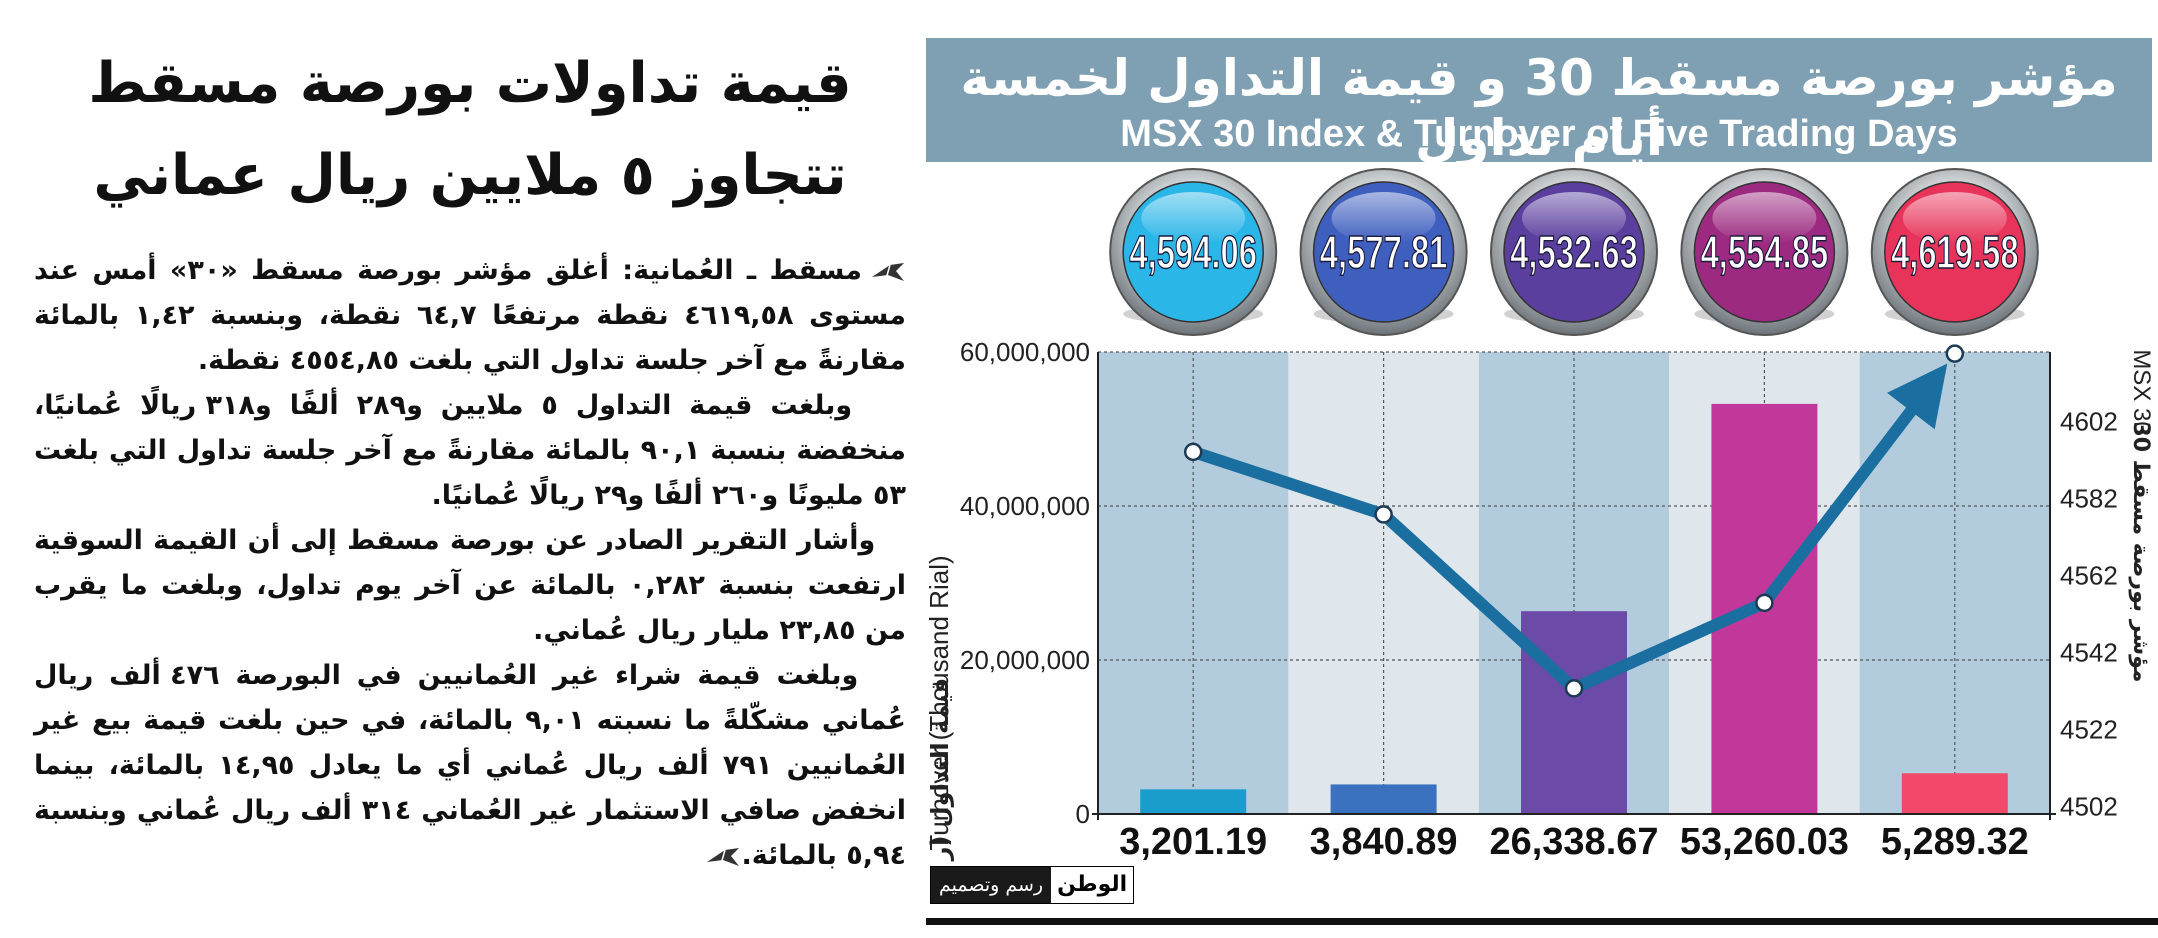 Image resolution: width=2158 pixels, height=938 pixels. Describe the element at coordinates (2089, 806) in the screenshot. I see `y2-tick-label: 4502` at that location.